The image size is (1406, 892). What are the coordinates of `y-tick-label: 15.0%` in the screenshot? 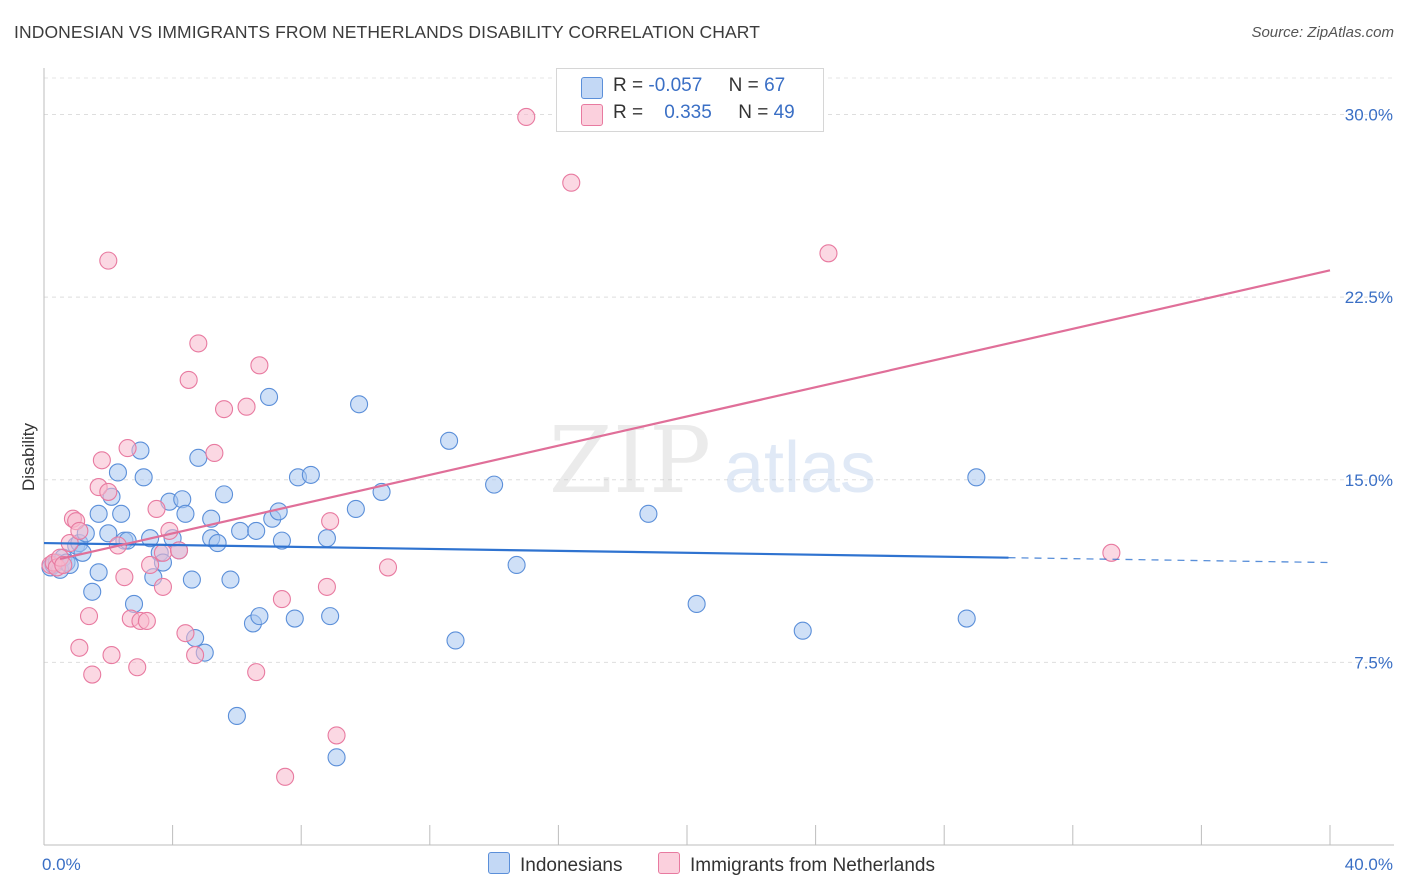 It's located at (1369, 480).